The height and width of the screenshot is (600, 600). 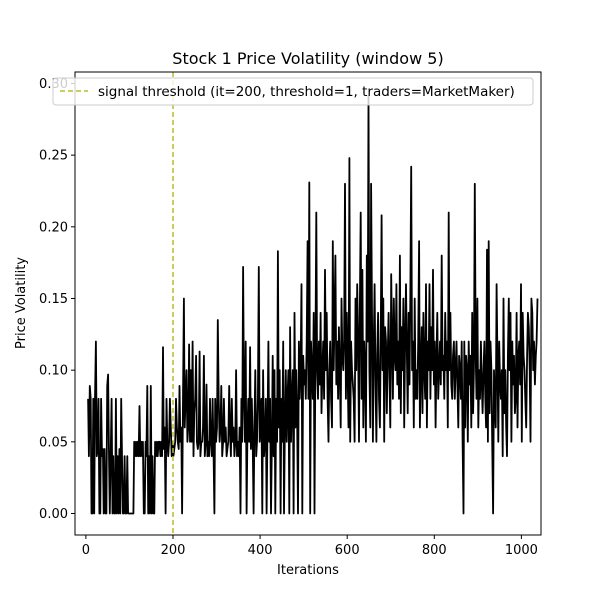 I want to click on x-axis-title: Iterations, so click(x=308, y=570).